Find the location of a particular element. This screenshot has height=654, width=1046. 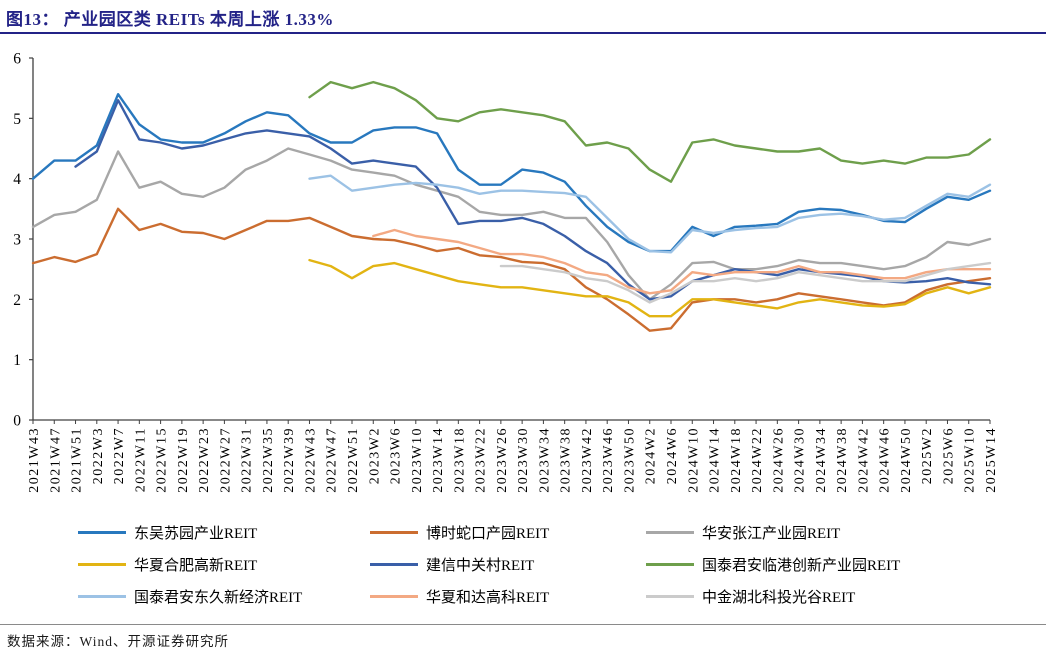

svg-text: 2024W14 is located at coordinates (715, 460).